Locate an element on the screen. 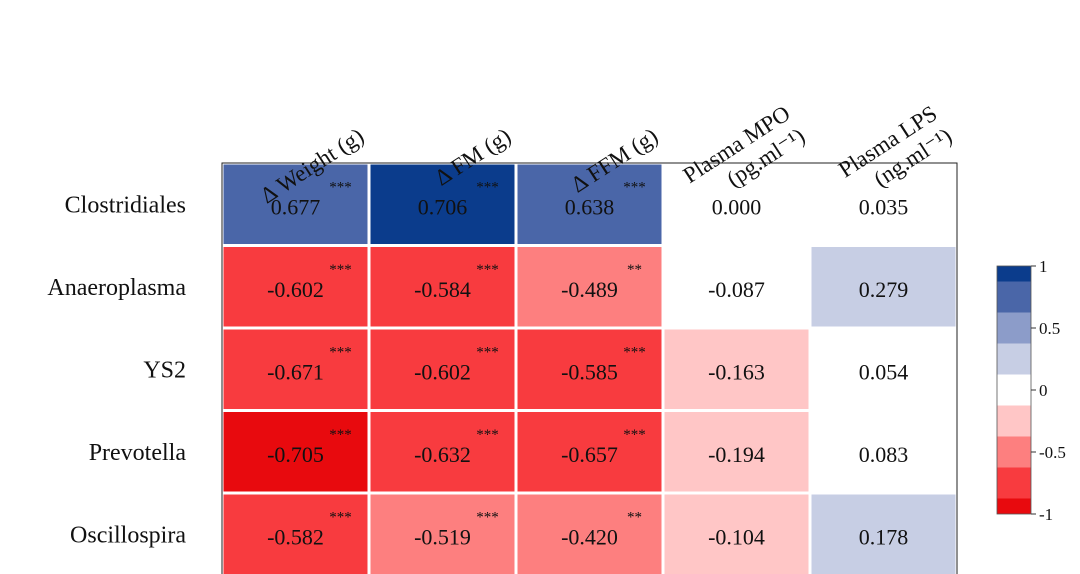 Image resolution: width=1080 pixels, height=574 pixels. legend-tick-label: -1 is located at coordinates (1046, 514).